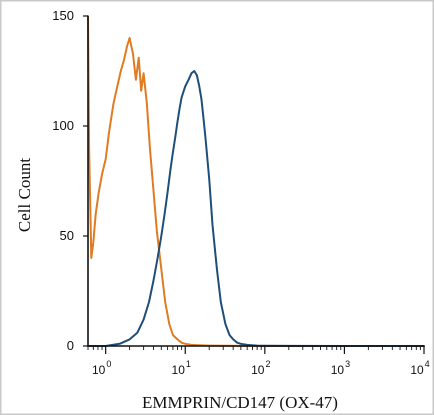 The width and height of the screenshot is (434, 415). I want to click on y-tick-label: 150, so click(63, 15).